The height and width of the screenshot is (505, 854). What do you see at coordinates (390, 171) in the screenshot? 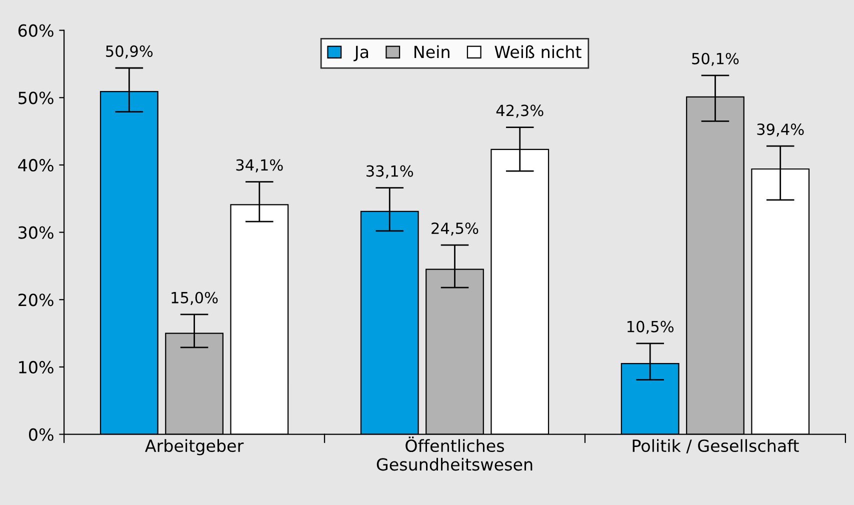
I see `data-label: 33,1%` at bounding box center [390, 171].